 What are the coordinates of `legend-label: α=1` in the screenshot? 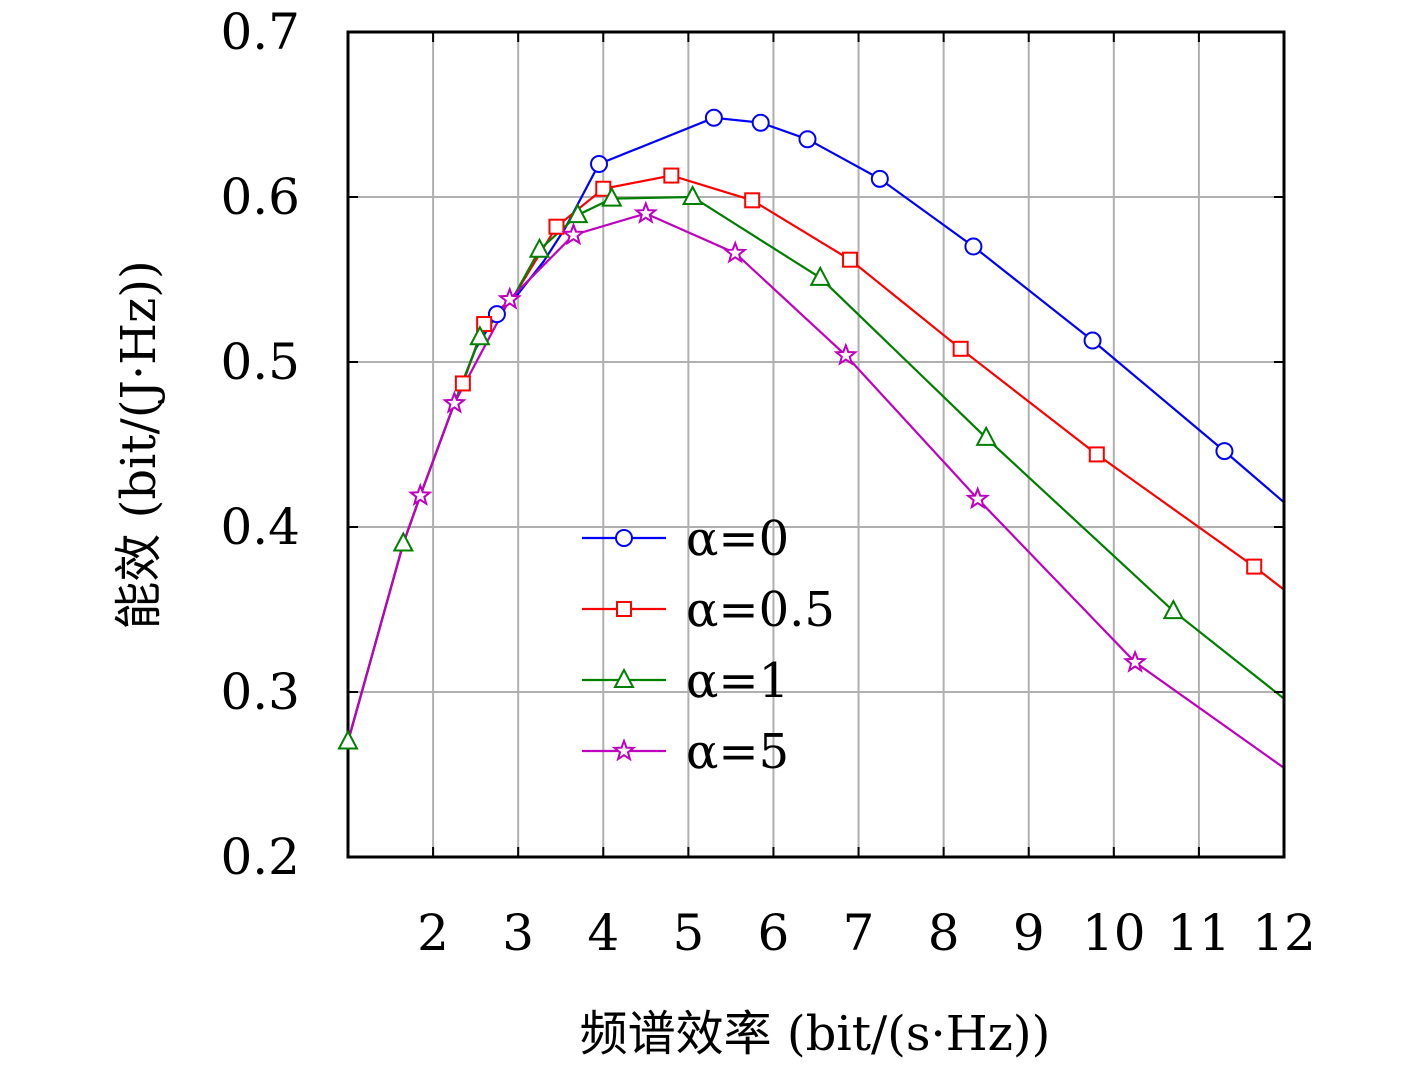 It's located at (737, 681).